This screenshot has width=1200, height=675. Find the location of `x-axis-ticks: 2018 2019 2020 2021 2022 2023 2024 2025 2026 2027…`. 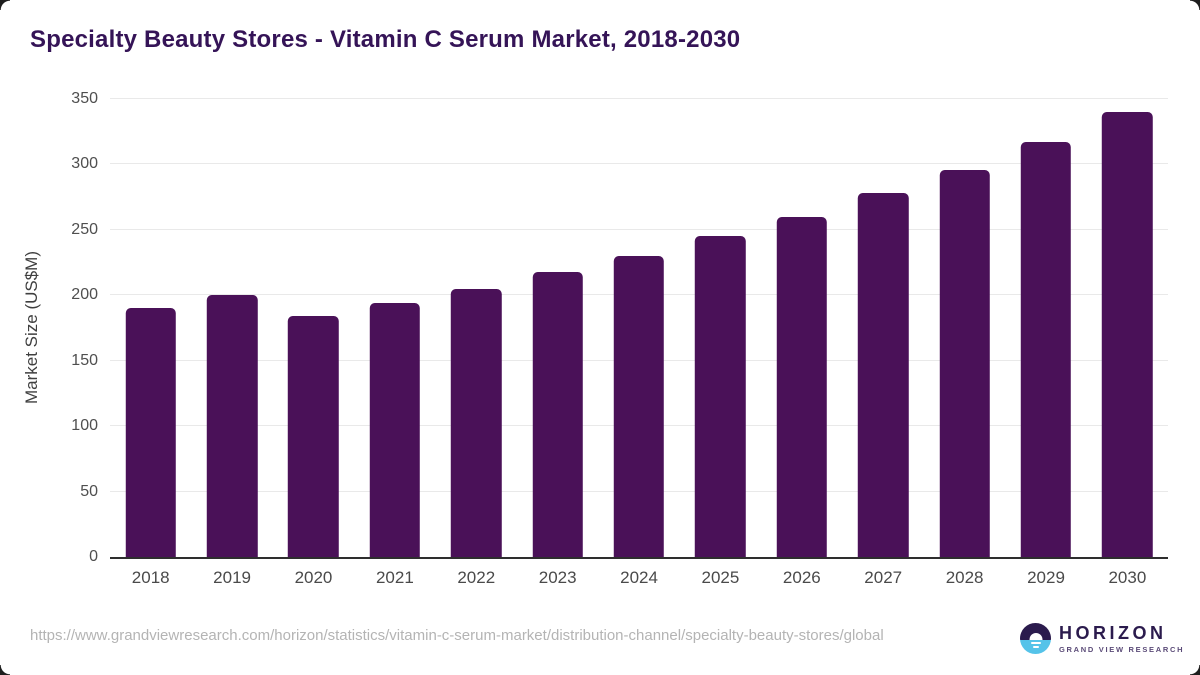

x-axis-ticks: 2018 2019 2020 2021 2022 2023 2024 2025 2026 2027… is located at coordinates (639, 578).